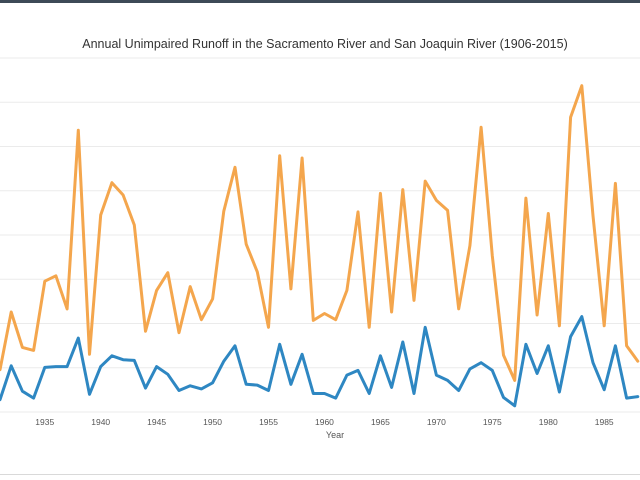 The height and width of the screenshot is (480, 640). Describe the element at coordinates (212, 422) in the screenshot. I see `x-tick-label: 1950` at that location.